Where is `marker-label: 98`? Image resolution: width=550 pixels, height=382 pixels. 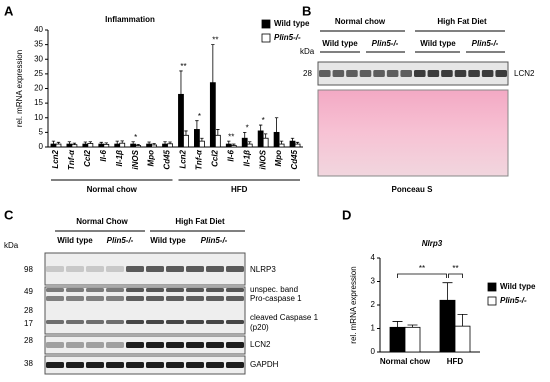
marker-label: 98 is located at coordinates (28, 269).